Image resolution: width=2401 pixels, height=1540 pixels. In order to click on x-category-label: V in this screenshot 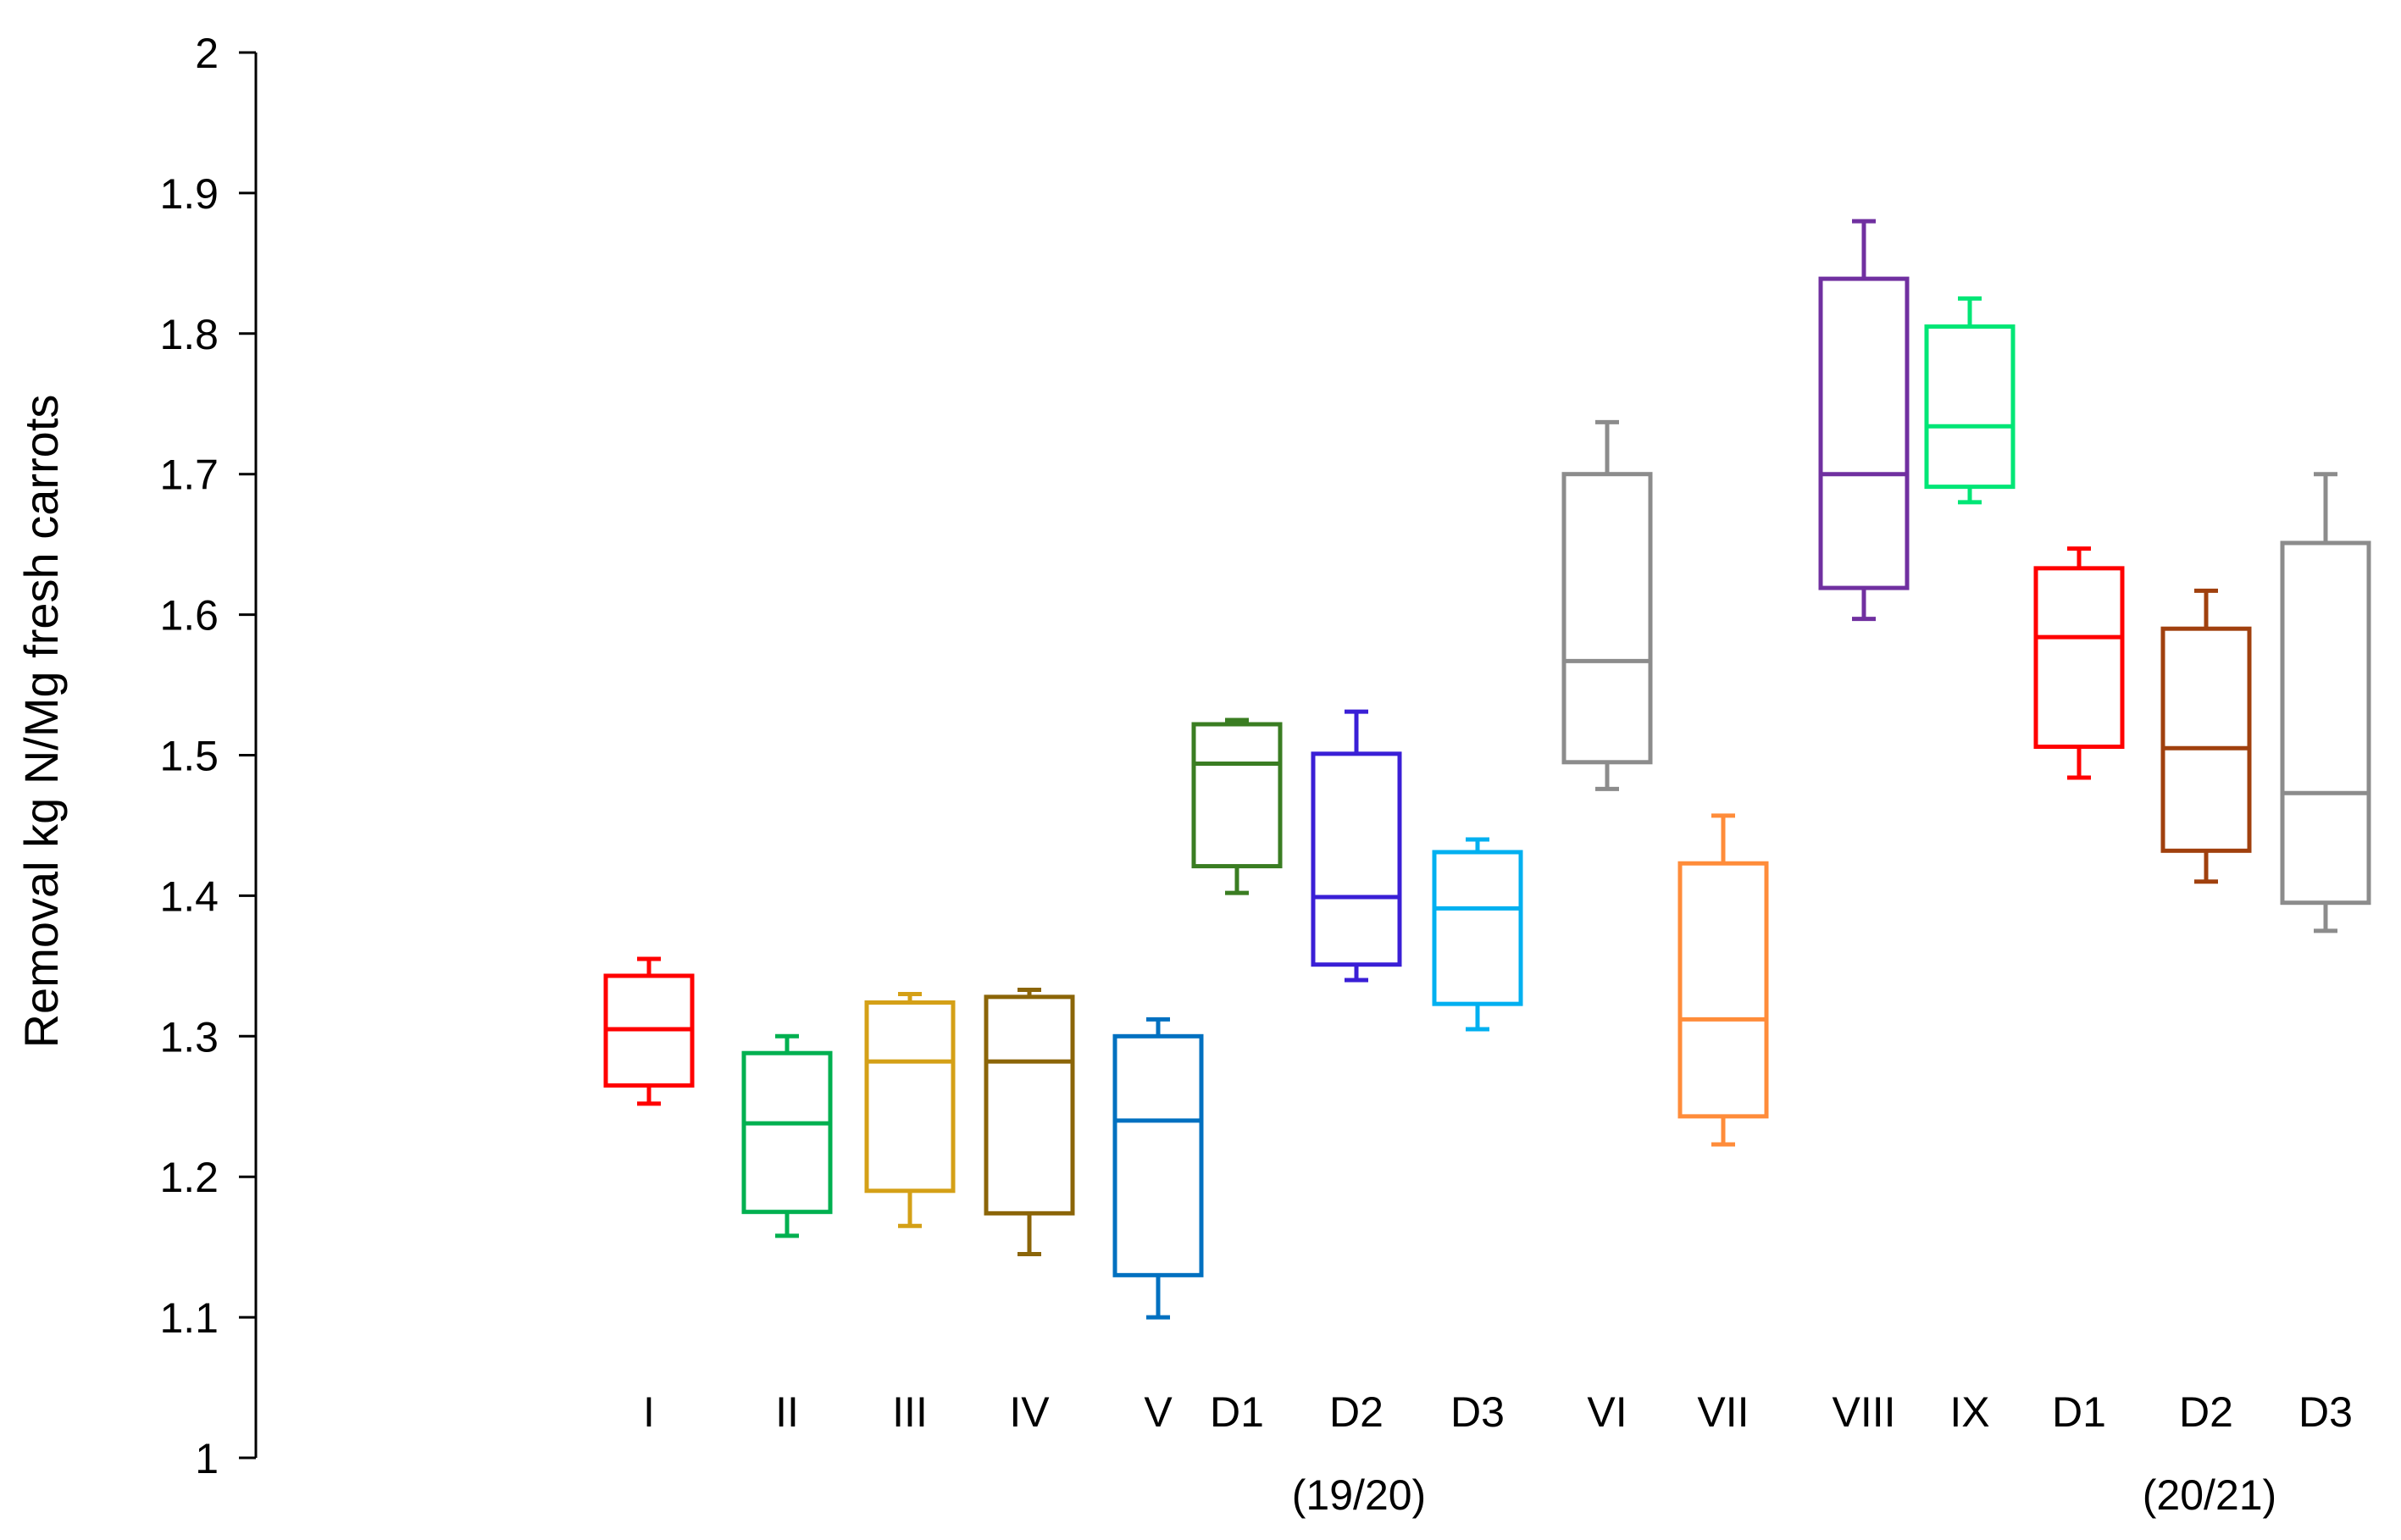, I will do `click(1159, 1412)`.